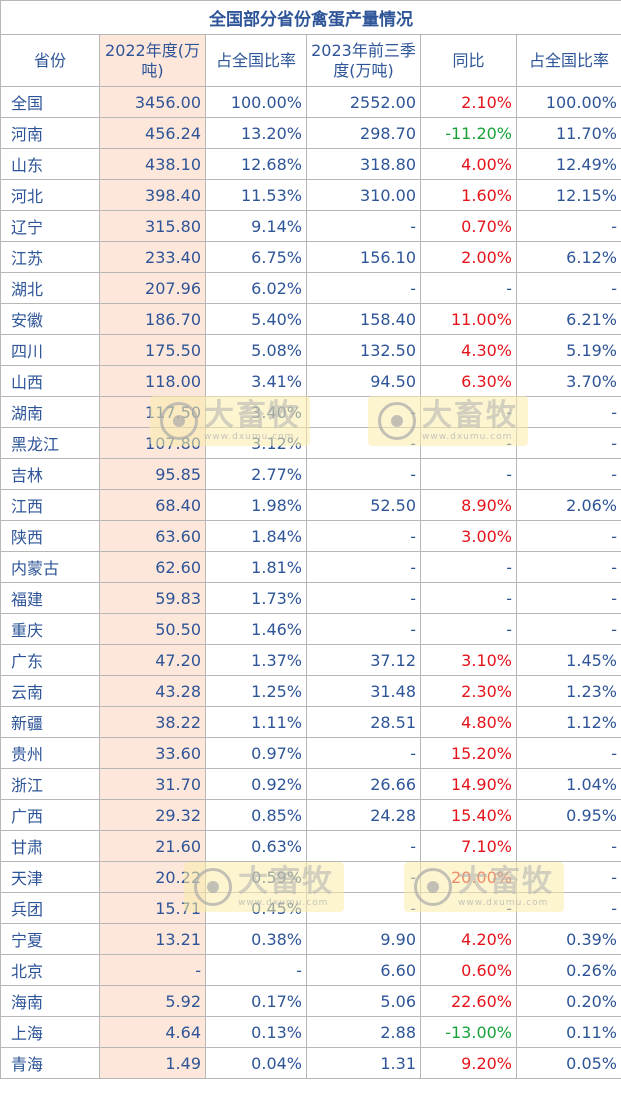  Describe the element at coordinates (468, 722) in the screenshot. I see `cell-yoy: 4.80%` at that location.